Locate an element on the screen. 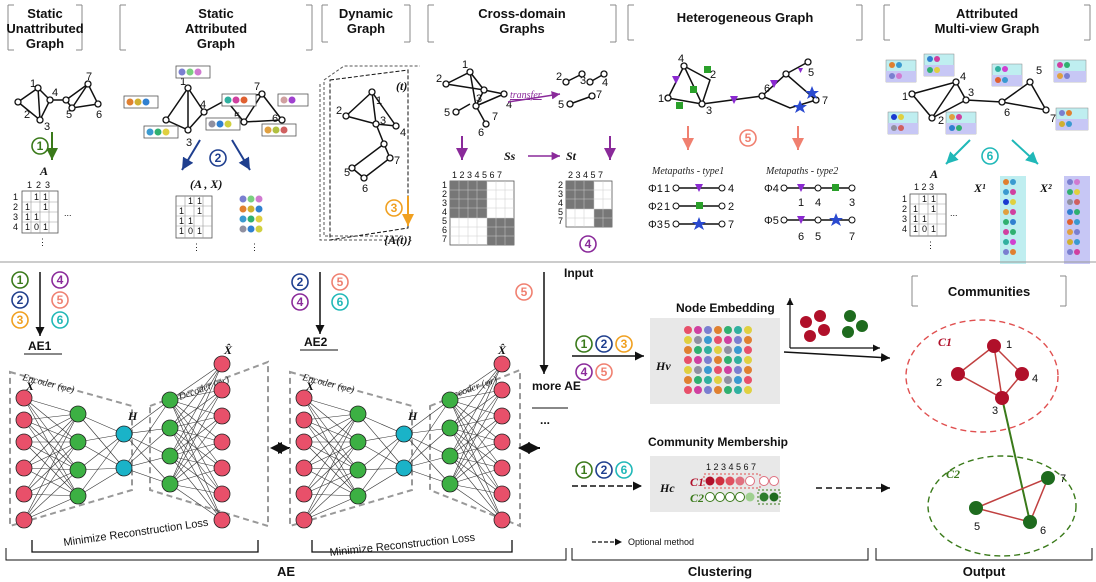 This screenshot has width=1096, height=582. symbol-X1: X¹ is located at coordinates (979, 188).